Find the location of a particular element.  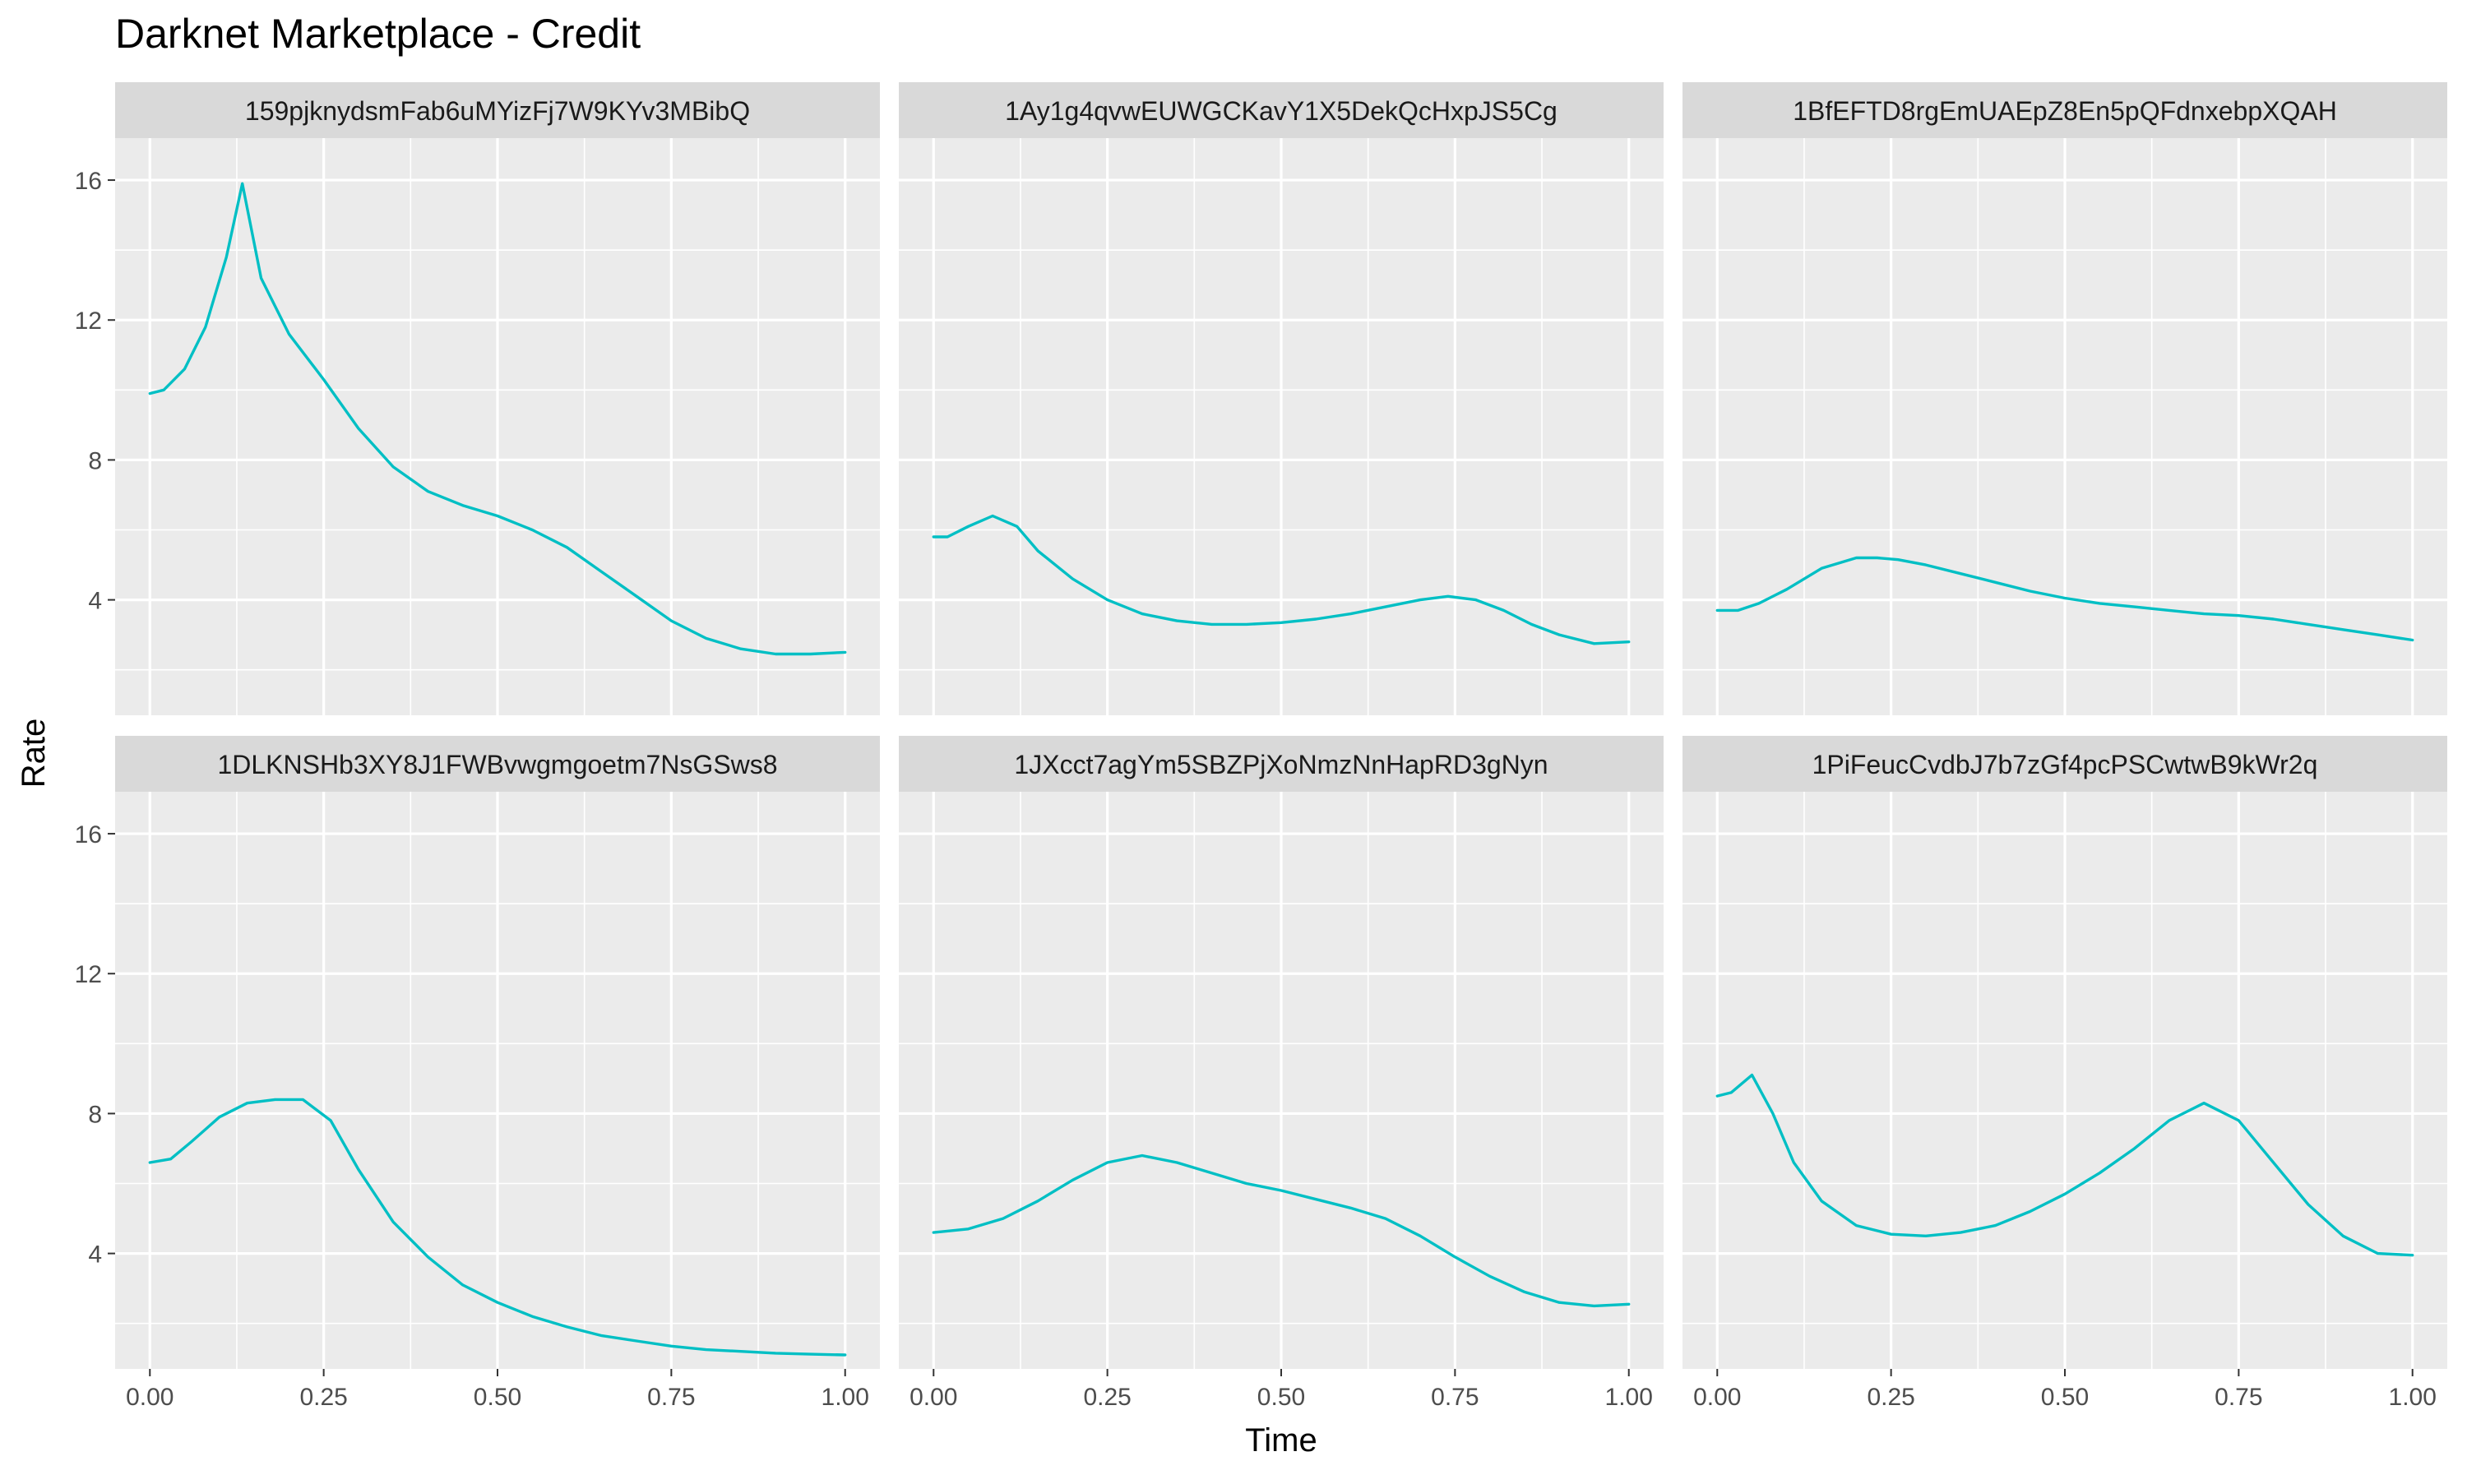

facet-panel: 1Ay1g4qvwEUWGCKavY1X5DekQcHxpJS5Cg is located at coordinates (1282, 399).